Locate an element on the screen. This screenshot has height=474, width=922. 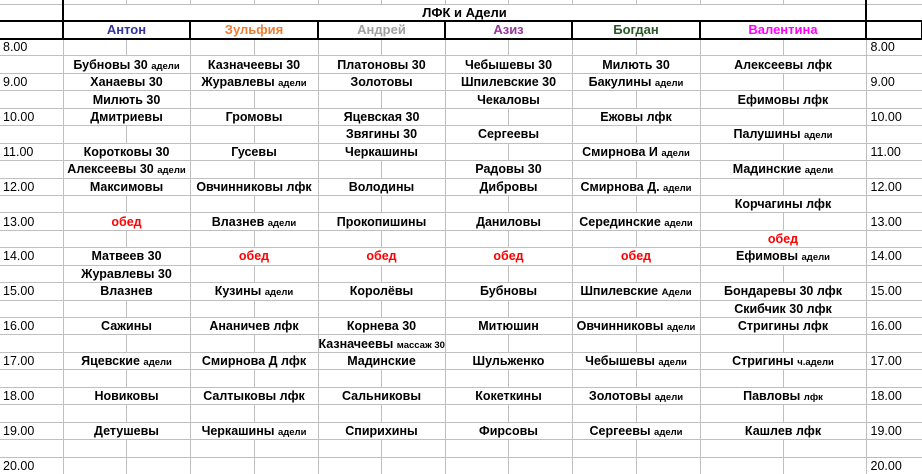
schedule-cell: Яцевская 30 is located at coordinates (382, 117).